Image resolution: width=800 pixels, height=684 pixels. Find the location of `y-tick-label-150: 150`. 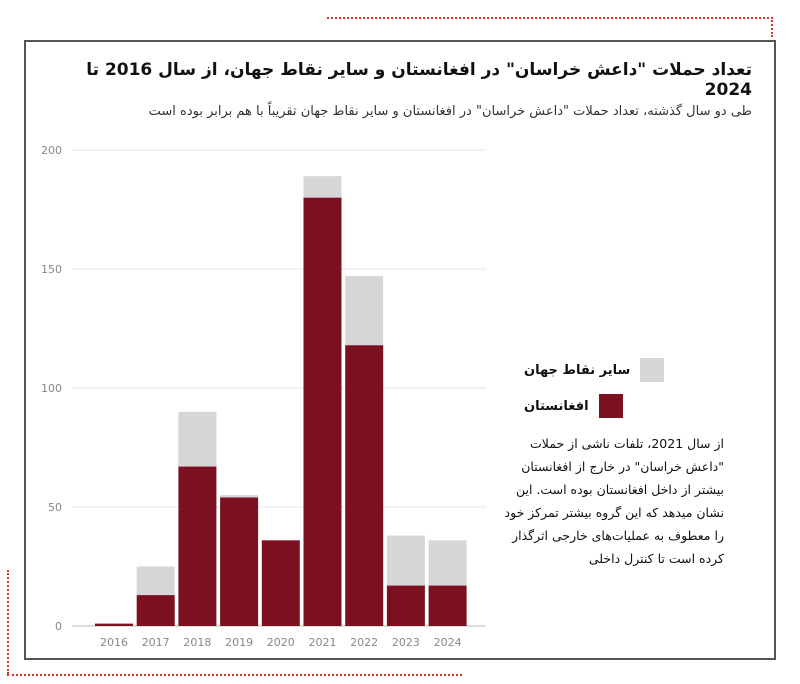

y-tick-label-150: 150 is located at coordinates (51, 269).